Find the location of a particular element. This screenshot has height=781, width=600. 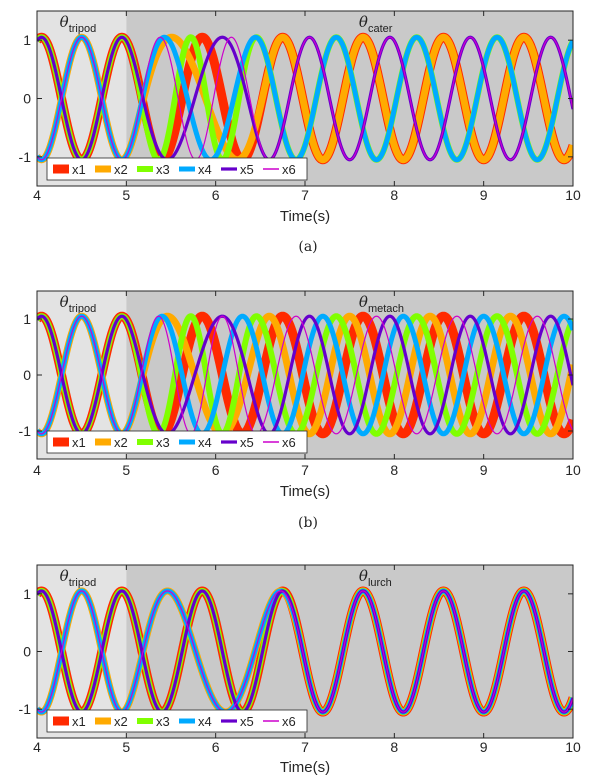

region-label-lurch: θlurch is located at coordinates (375, 578).